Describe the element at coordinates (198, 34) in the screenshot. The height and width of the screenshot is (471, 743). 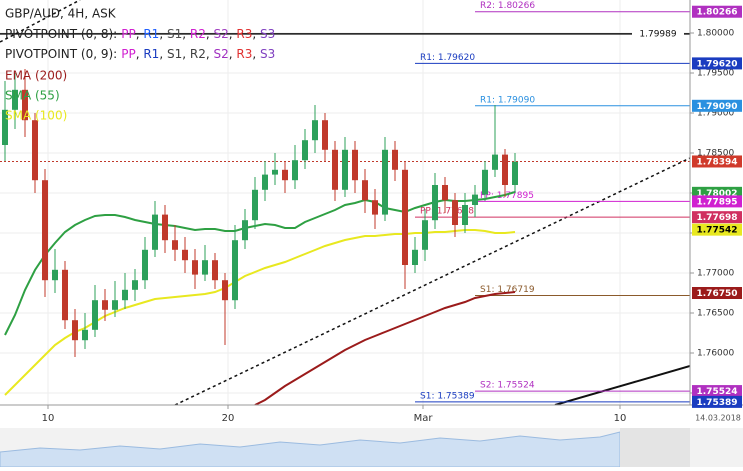
I see `legend-pivot-level: R2` at that location.